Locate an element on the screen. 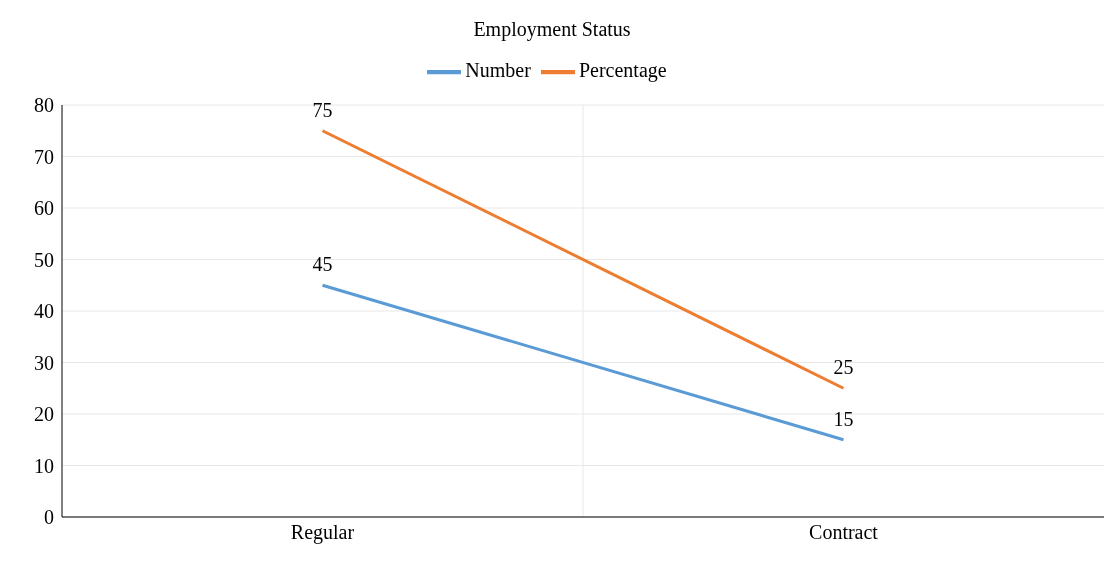 Image resolution: width=1104 pixels, height=562 pixels. data-label: 45 is located at coordinates (322, 264).